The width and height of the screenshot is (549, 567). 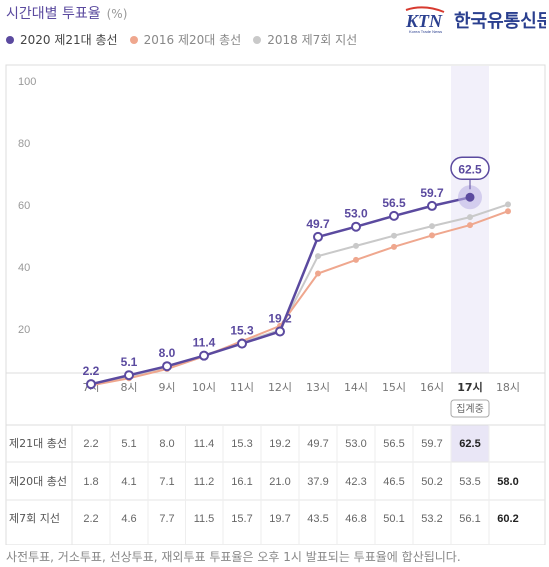 I want to click on current-time-badge, so click(x=470, y=408).